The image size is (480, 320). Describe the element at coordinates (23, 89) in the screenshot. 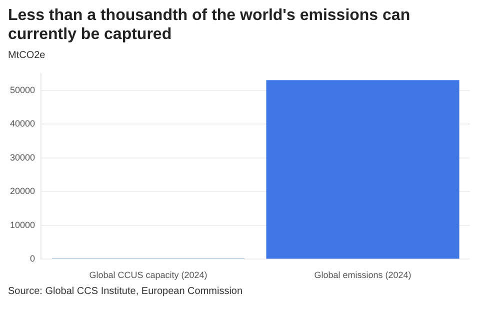

I see `y-tick-label: 50000` at that location.